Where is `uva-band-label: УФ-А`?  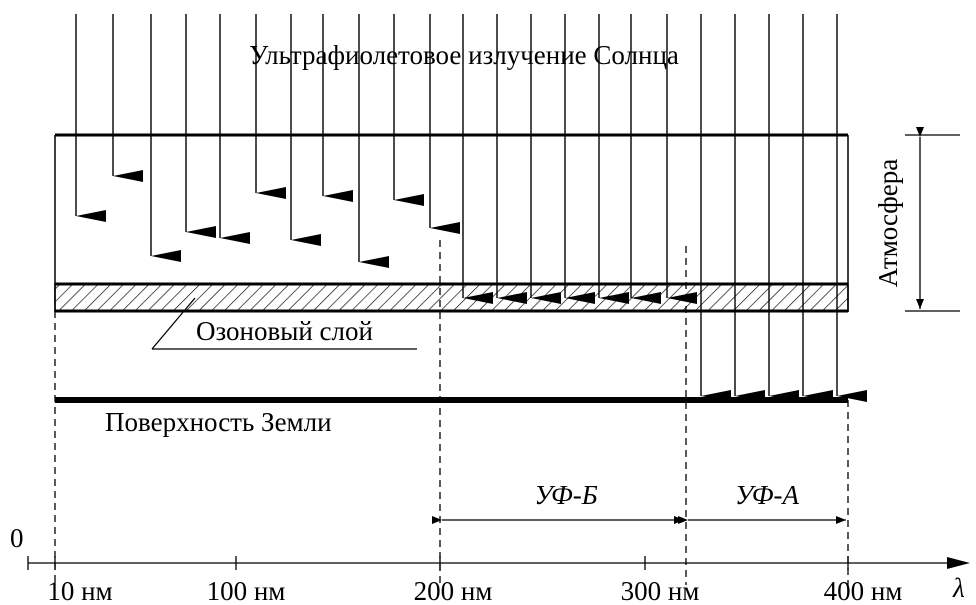 uva-band-label: УФ-А is located at coordinates (767, 495).